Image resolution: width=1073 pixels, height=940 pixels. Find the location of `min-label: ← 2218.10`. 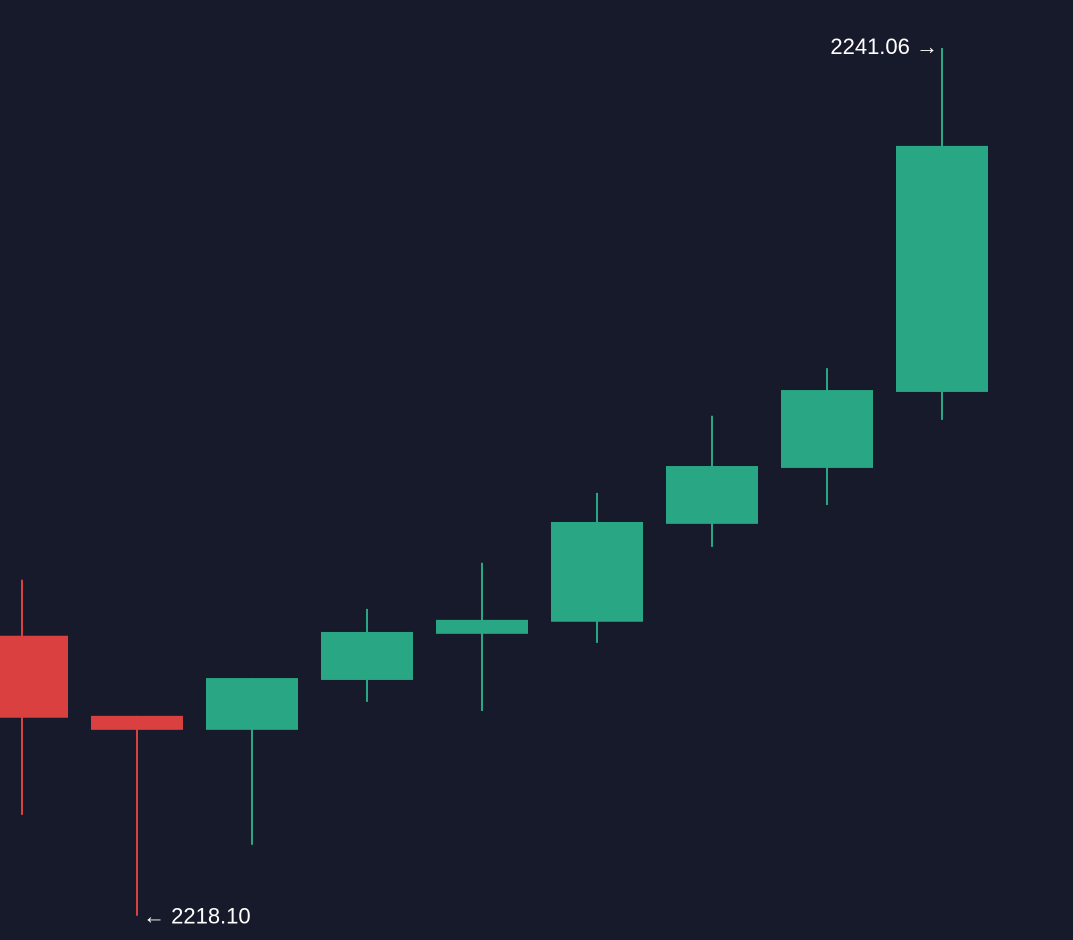

min-label: ← 2218.10 is located at coordinates (197, 916).